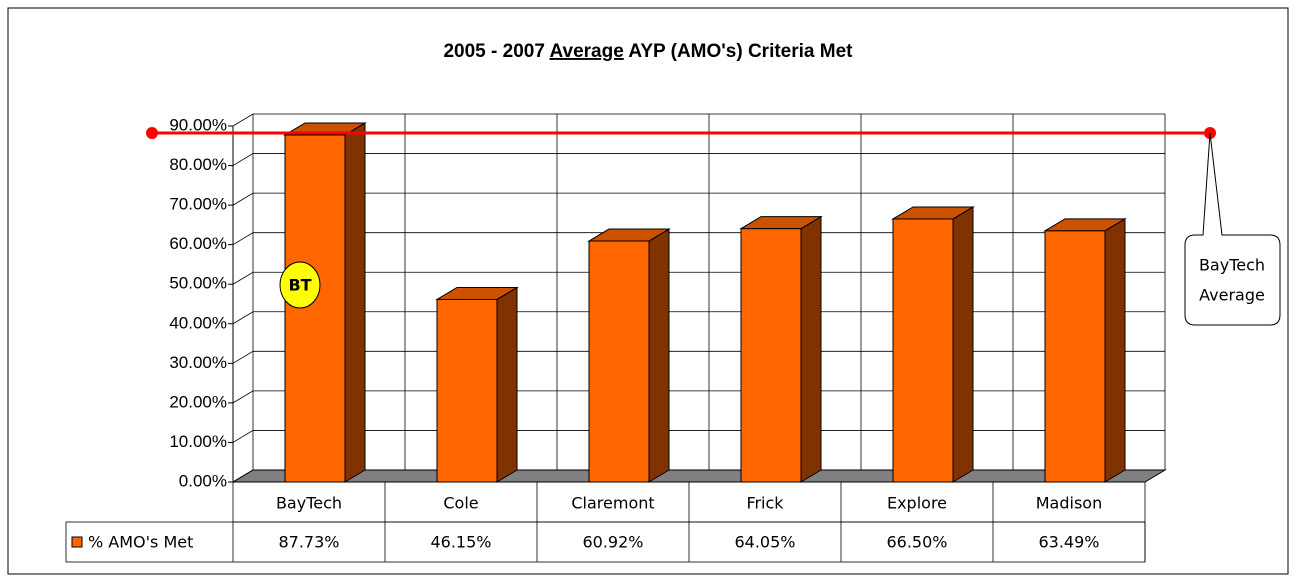  What do you see at coordinates (1232, 265) in the screenshot?
I see `callout-label: BayTech` at bounding box center [1232, 265].